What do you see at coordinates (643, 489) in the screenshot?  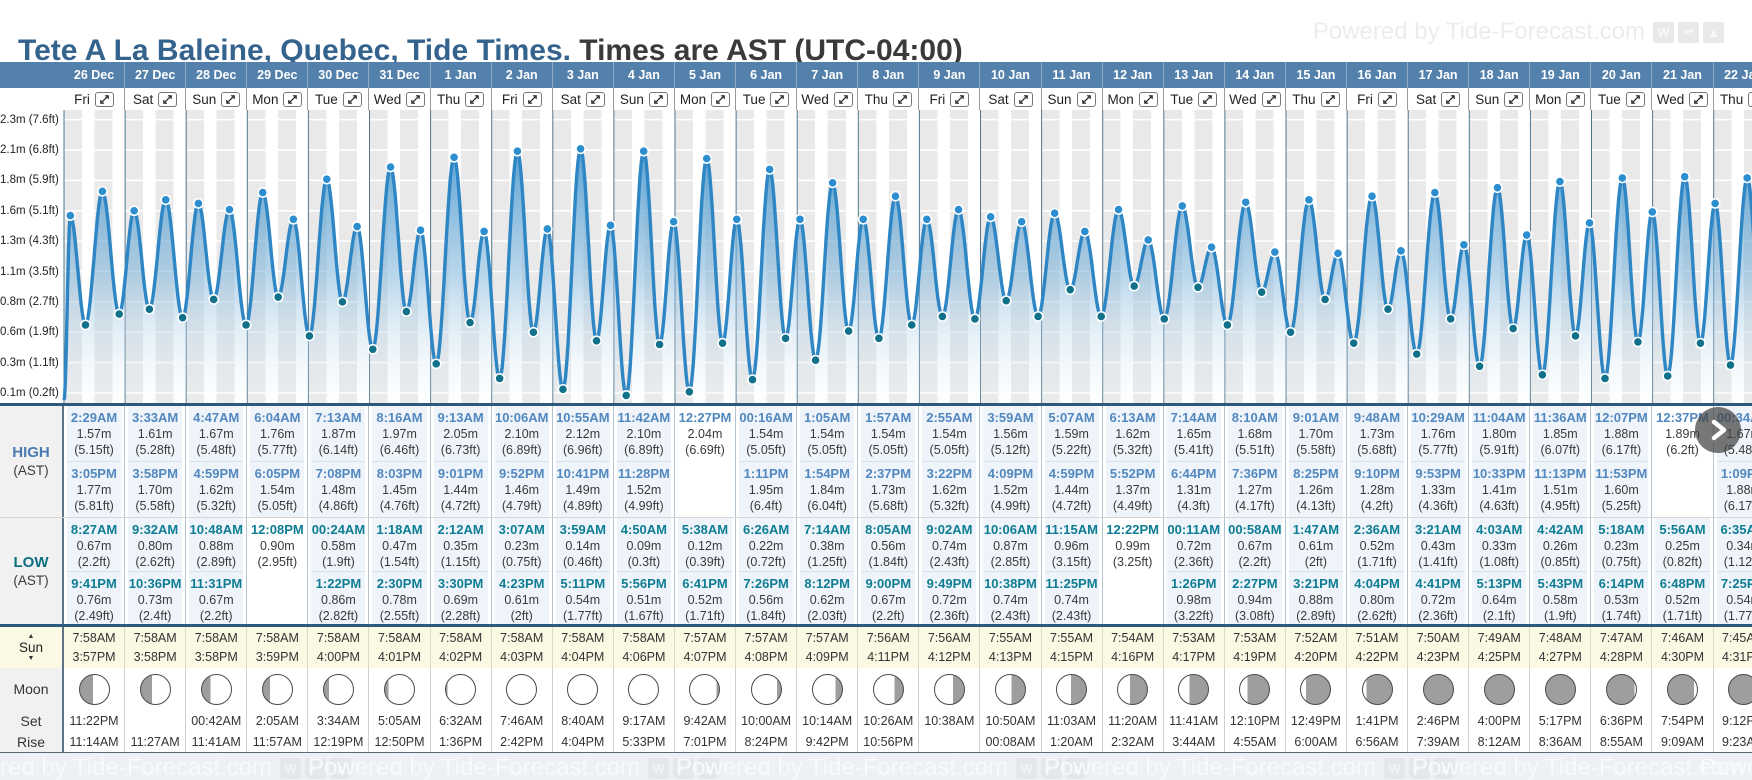 I see `high-tide-entry: 11:28PM 1.52m (4.99ft)` at bounding box center [643, 489].